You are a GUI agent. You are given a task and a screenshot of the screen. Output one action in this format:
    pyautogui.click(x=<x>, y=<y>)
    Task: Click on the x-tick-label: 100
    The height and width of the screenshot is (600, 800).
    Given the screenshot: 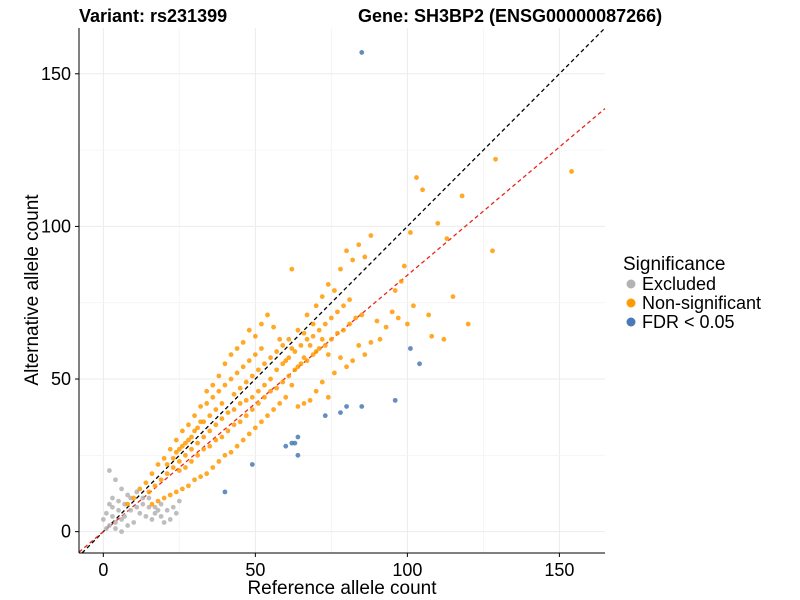 What is the action you would take?
    pyautogui.click(x=407, y=570)
    